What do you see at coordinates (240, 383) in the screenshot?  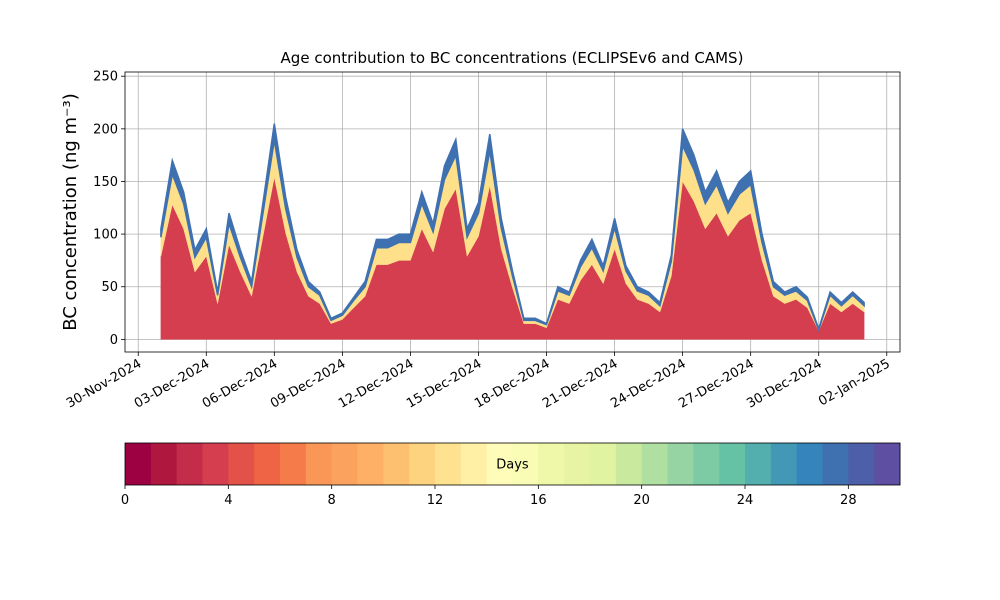 I see `x-tick-label: 06-Dec-2024` at bounding box center [240, 383].